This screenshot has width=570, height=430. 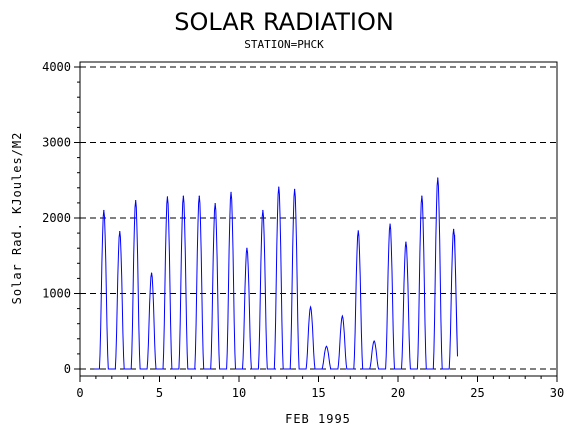 What do you see at coordinates (318, 419) in the screenshot?
I see `x-axis-label: FEB 1995` at bounding box center [318, 419].